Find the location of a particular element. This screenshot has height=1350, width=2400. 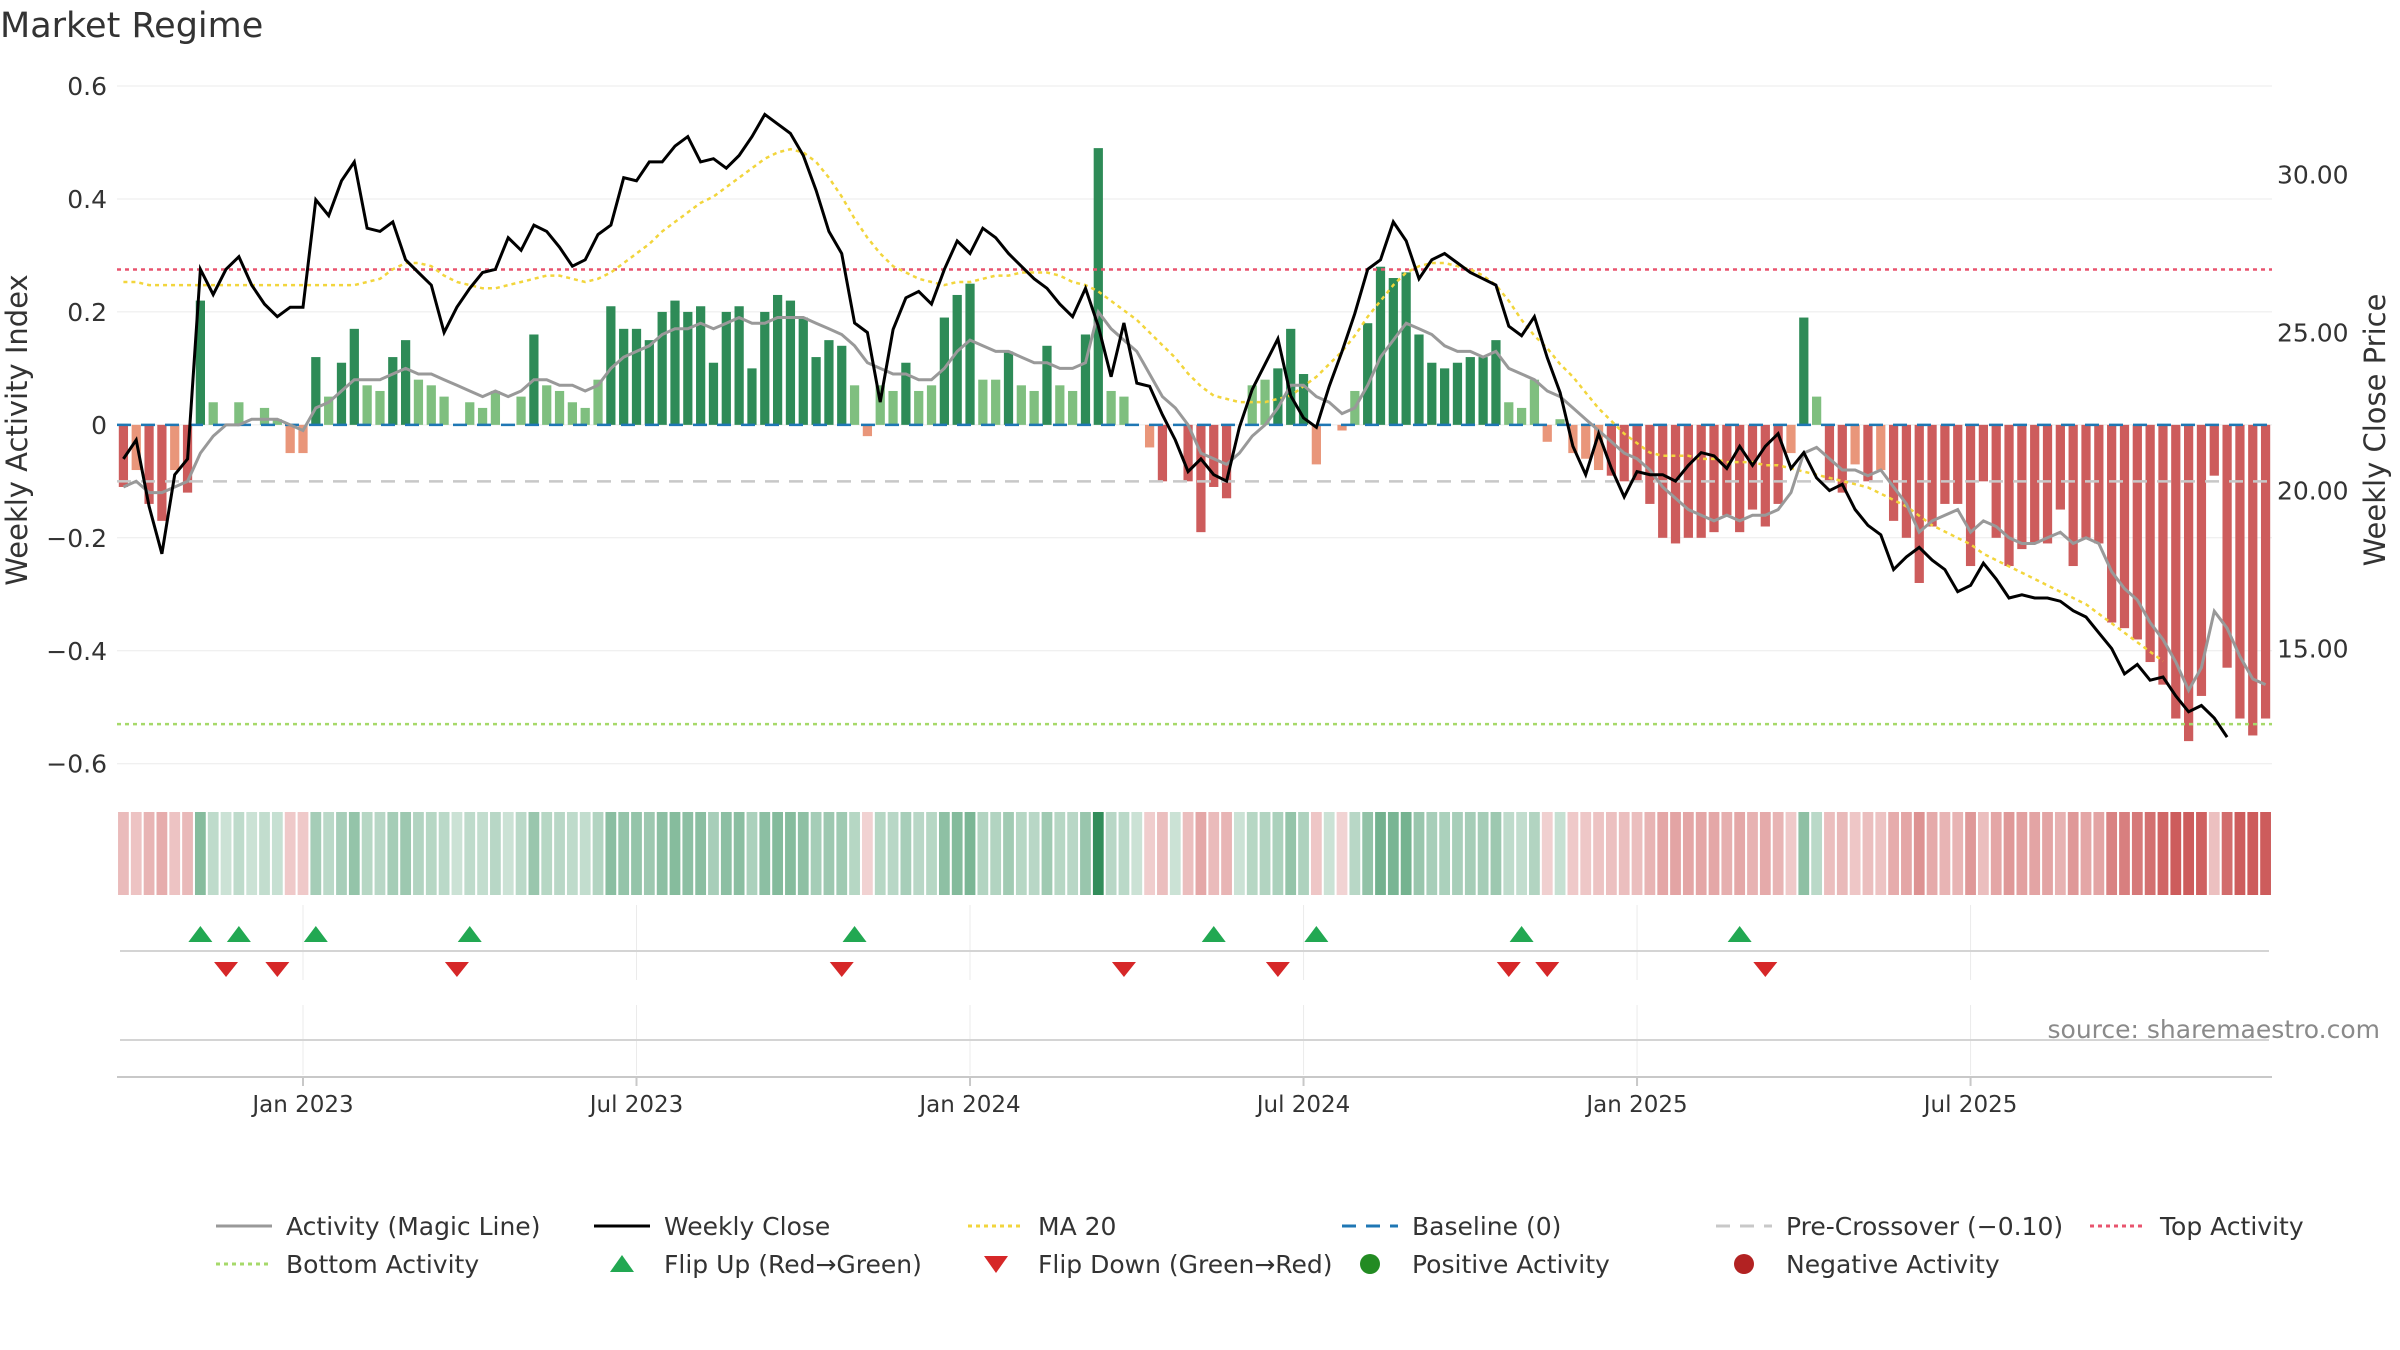

legend-item-baseline: Baseline (0) is located at coordinates (1450, 1226).